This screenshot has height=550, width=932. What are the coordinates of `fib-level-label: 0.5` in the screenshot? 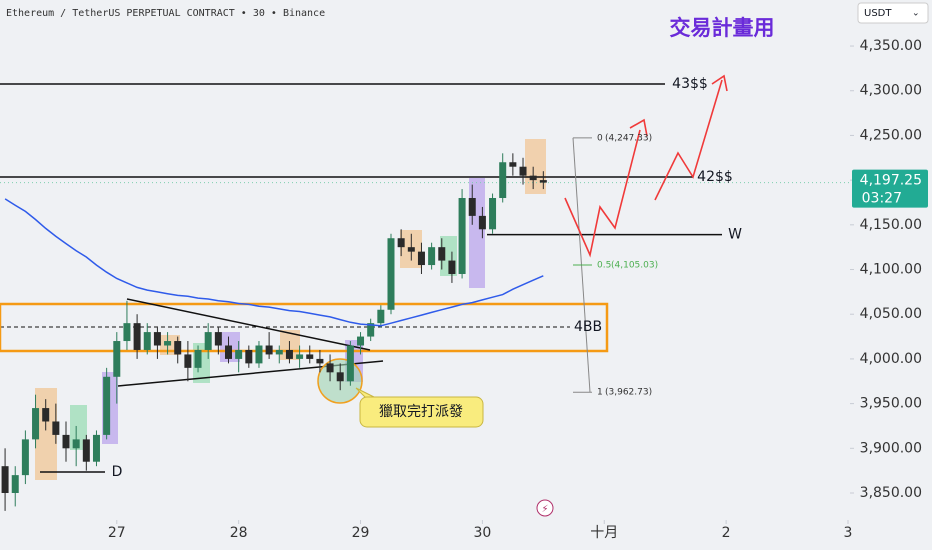 It's located at (604, 266).